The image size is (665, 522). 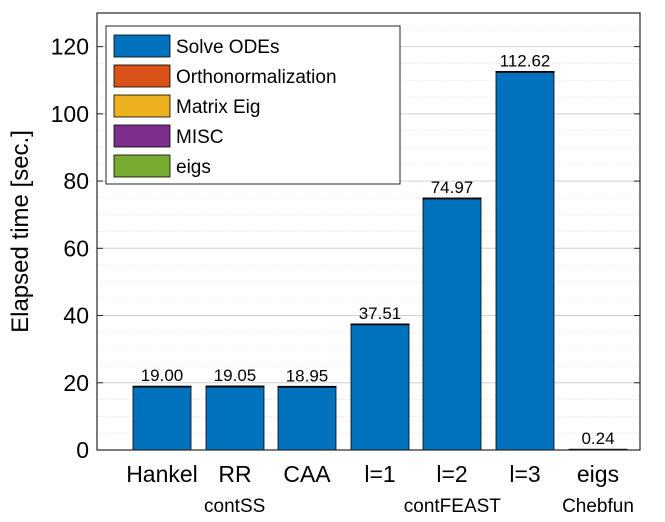 What do you see at coordinates (597, 438) in the screenshot?
I see `data-label: 0.24` at bounding box center [597, 438].